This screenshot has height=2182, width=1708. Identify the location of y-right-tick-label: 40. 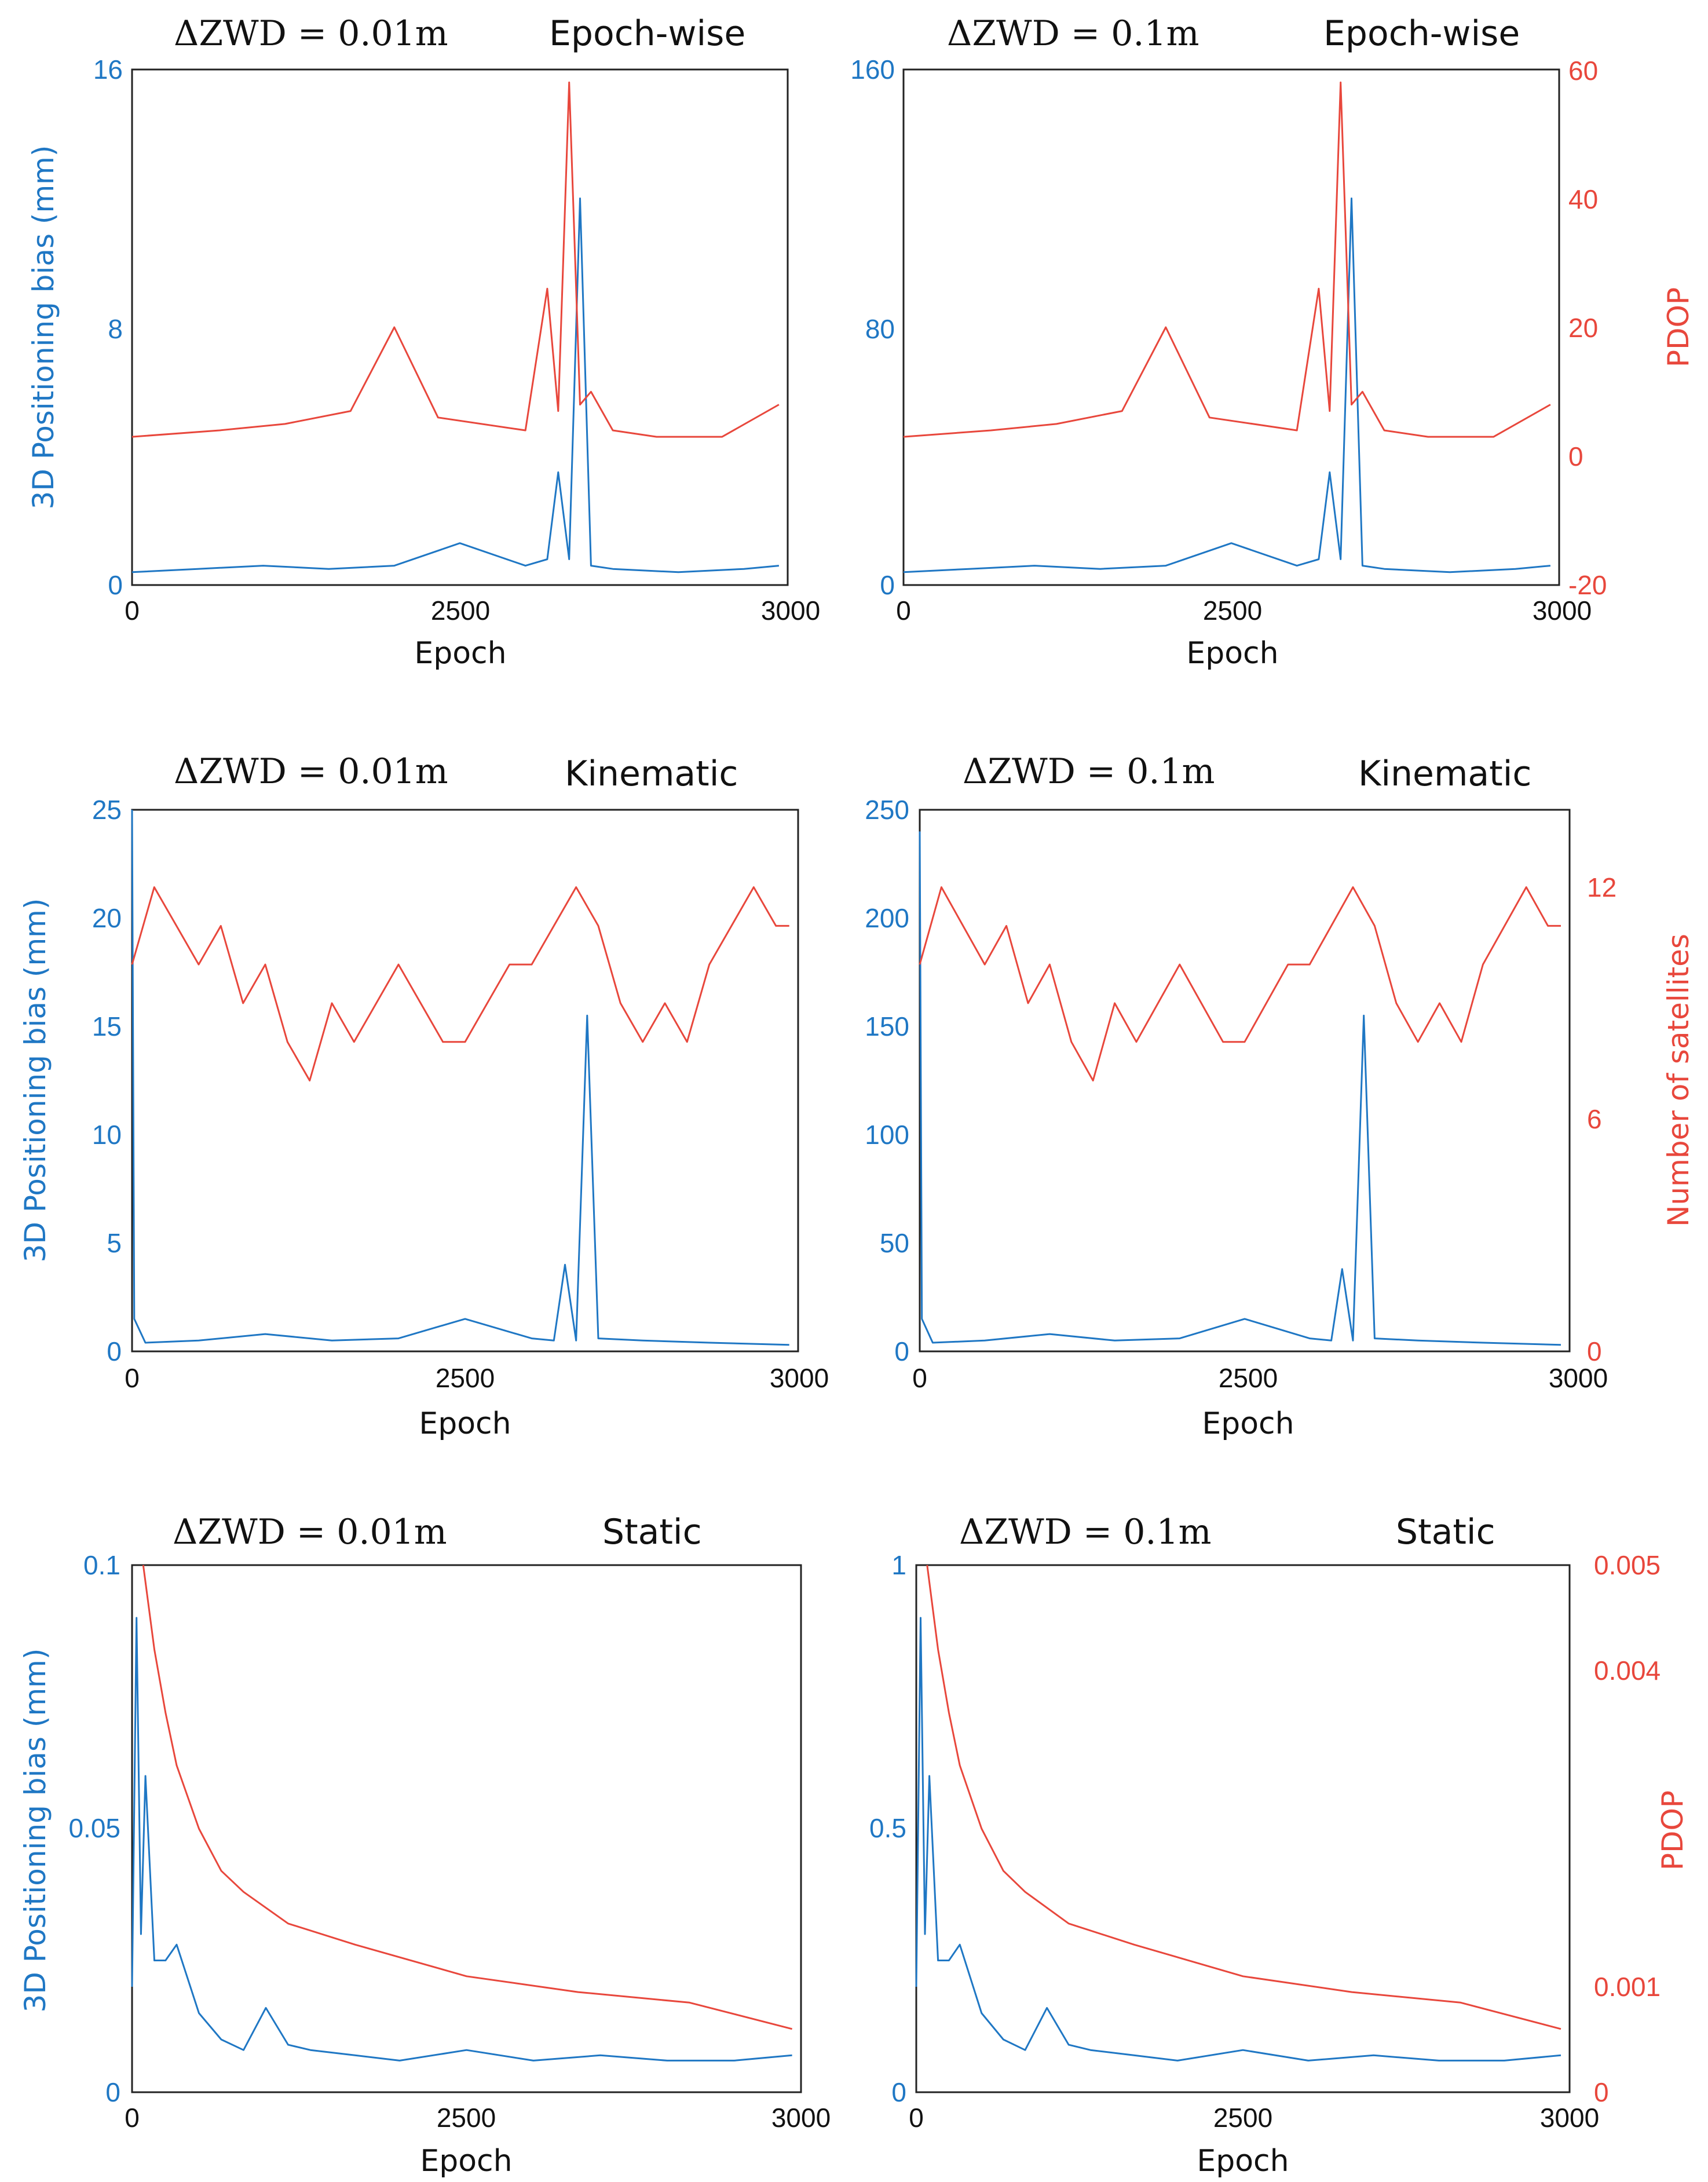
(1583, 199).